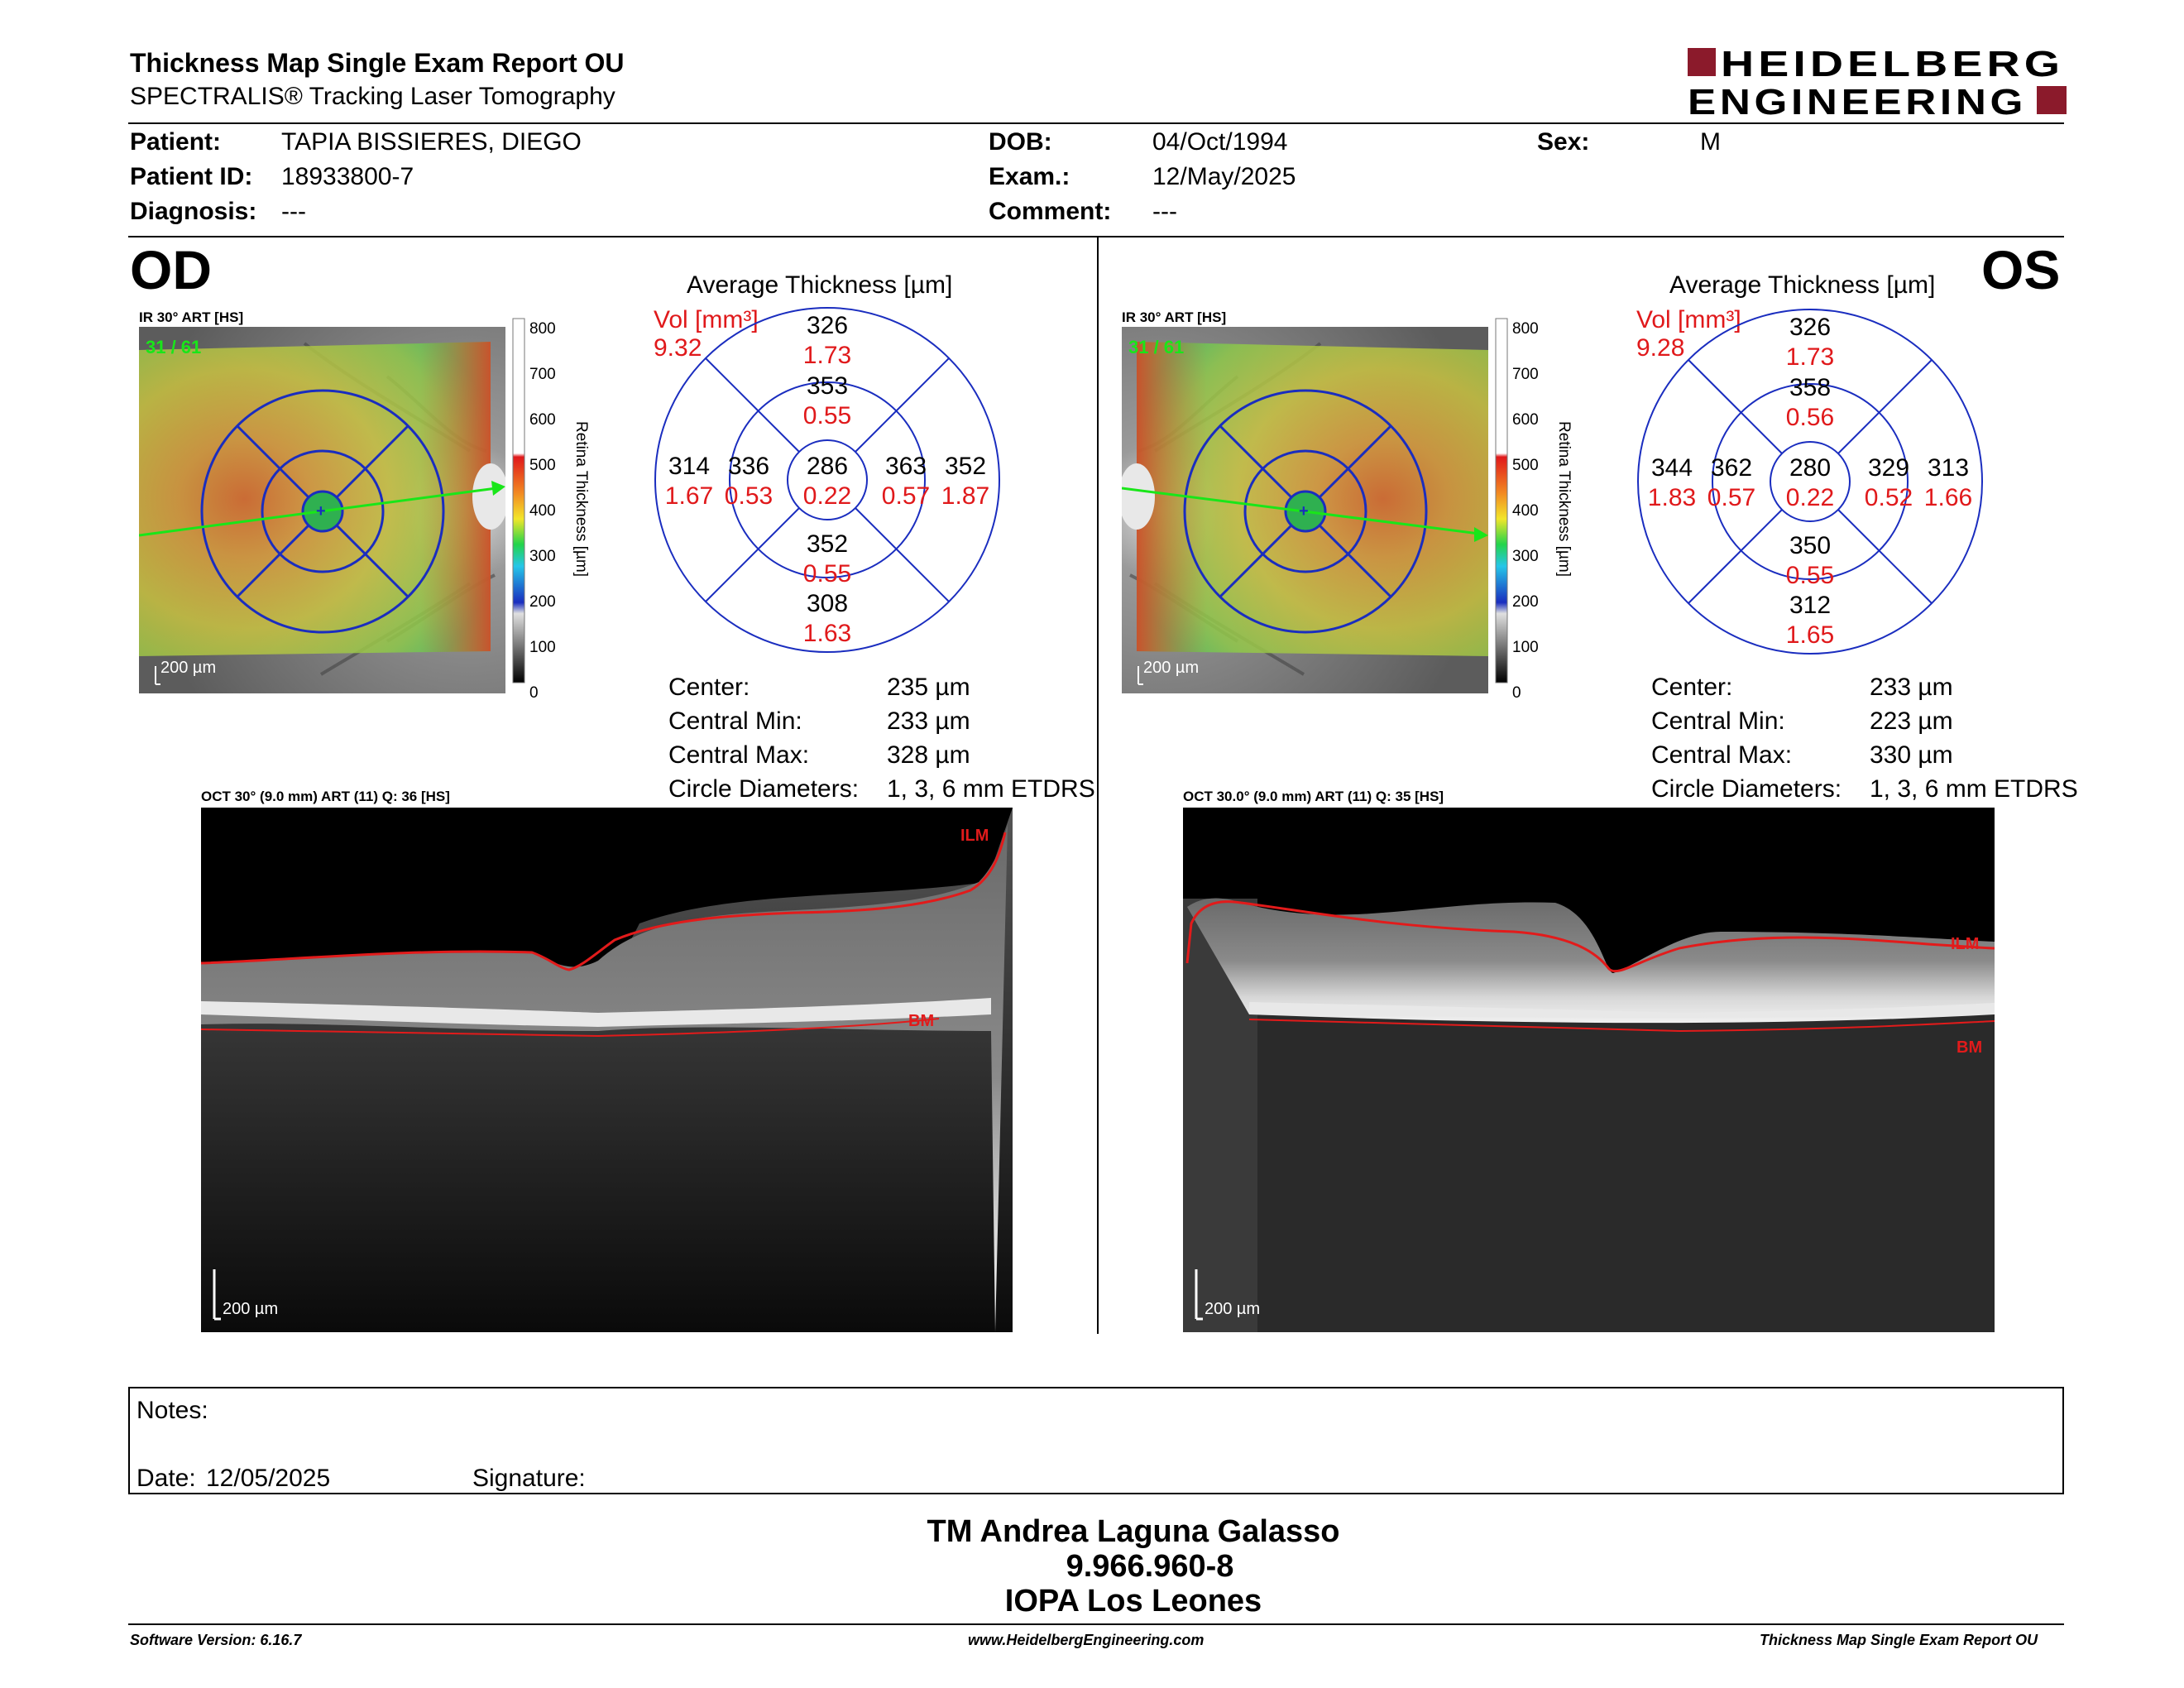 The height and width of the screenshot is (1688, 2184). Describe the element at coordinates (431, 142) in the screenshot. I see `patient-name: TAPIA BISSIERES, DIEGO` at that location.